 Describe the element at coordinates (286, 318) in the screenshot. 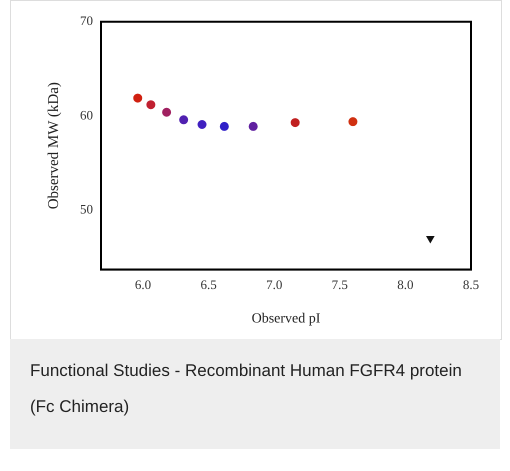

I see `x-axis-title: Observed pI` at that location.